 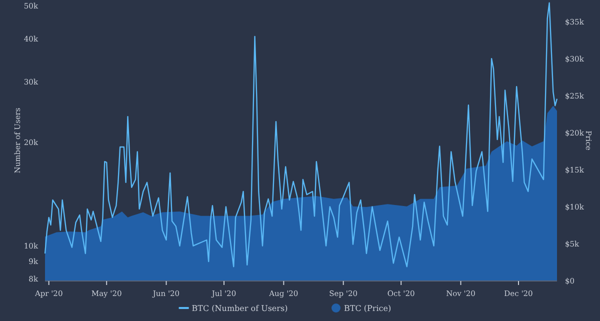 What do you see at coordinates (368, 308) in the screenshot?
I see `legend-label: BTC (Price)` at bounding box center [368, 308].